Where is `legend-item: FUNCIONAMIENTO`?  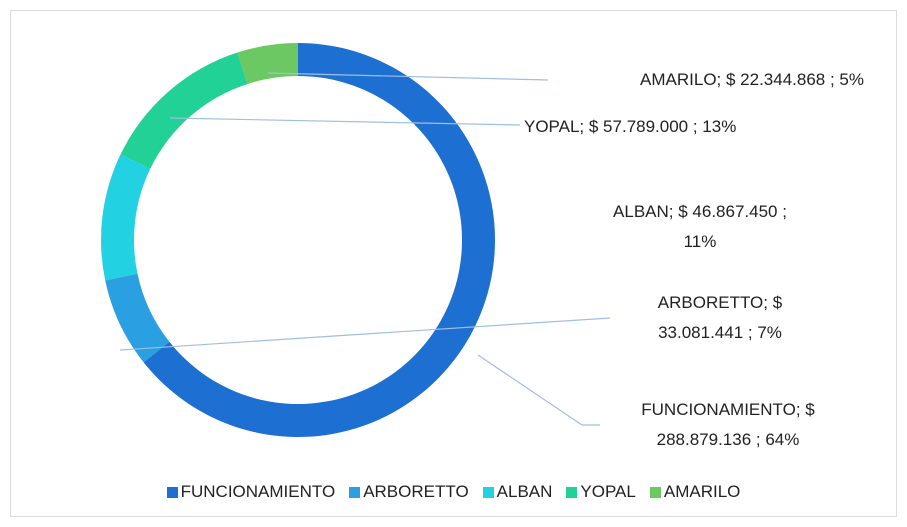 legend-item: FUNCIONAMIENTO is located at coordinates (251, 492).